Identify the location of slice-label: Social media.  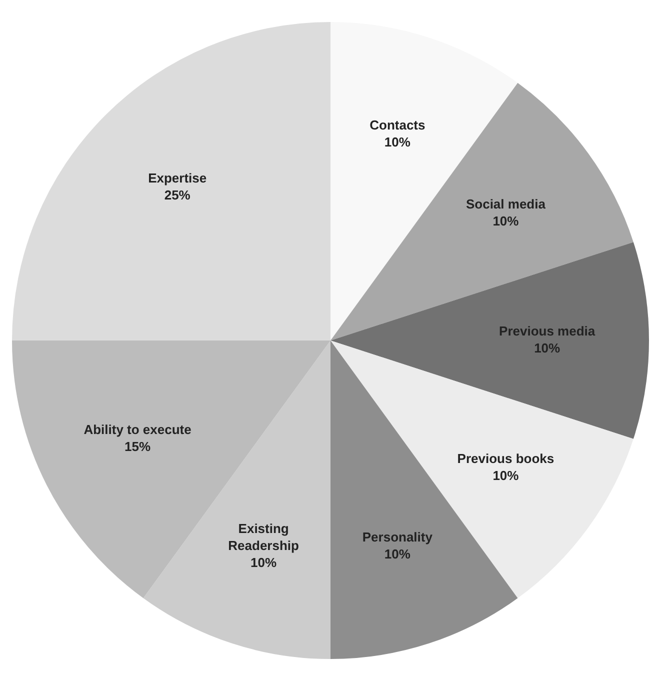
(506, 204).